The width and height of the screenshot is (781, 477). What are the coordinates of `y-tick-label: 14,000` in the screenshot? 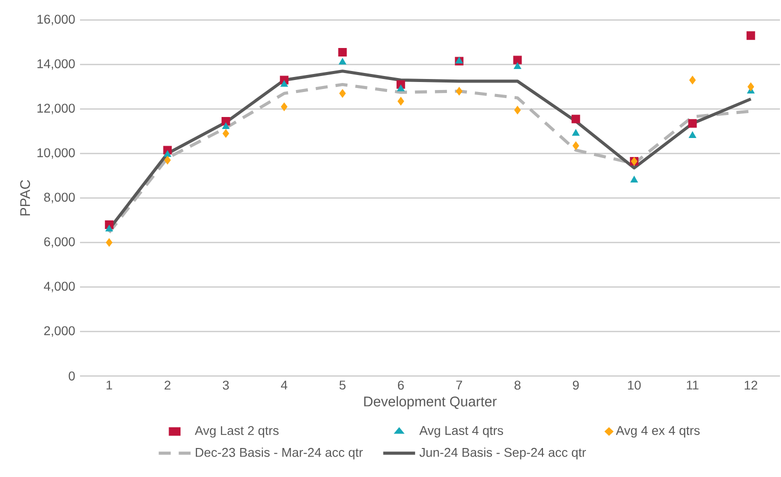 It's located at (56, 64).